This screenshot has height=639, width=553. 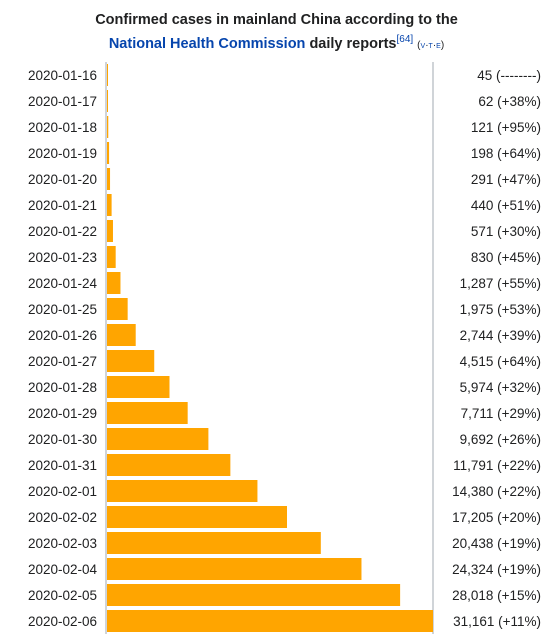 What do you see at coordinates (62, 309) in the screenshot?
I see `category-label: 2020-01-25` at bounding box center [62, 309].